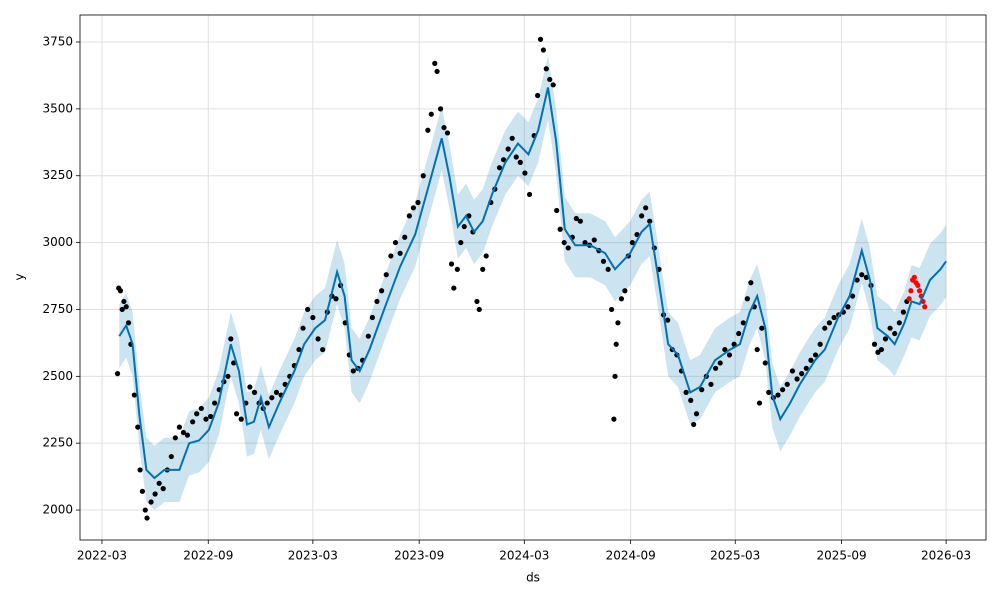 The height and width of the screenshot is (600, 1000). What do you see at coordinates (57, 242) in the screenshot?
I see `y-tick-label: 3000` at bounding box center [57, 242].